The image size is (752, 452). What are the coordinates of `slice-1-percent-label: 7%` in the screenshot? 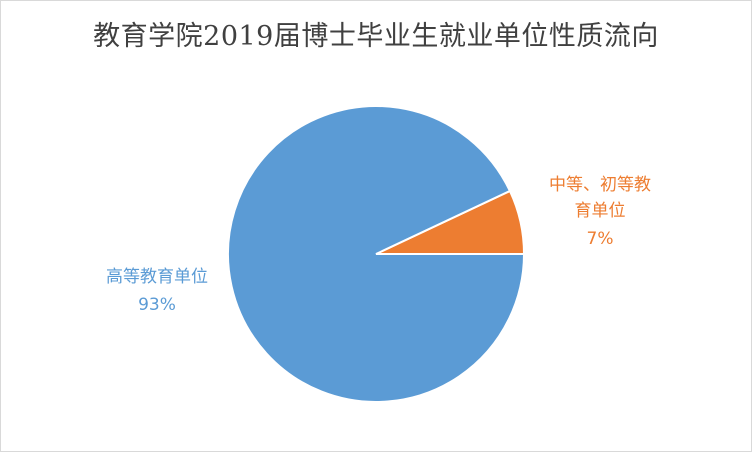 It's located at (600, 239).